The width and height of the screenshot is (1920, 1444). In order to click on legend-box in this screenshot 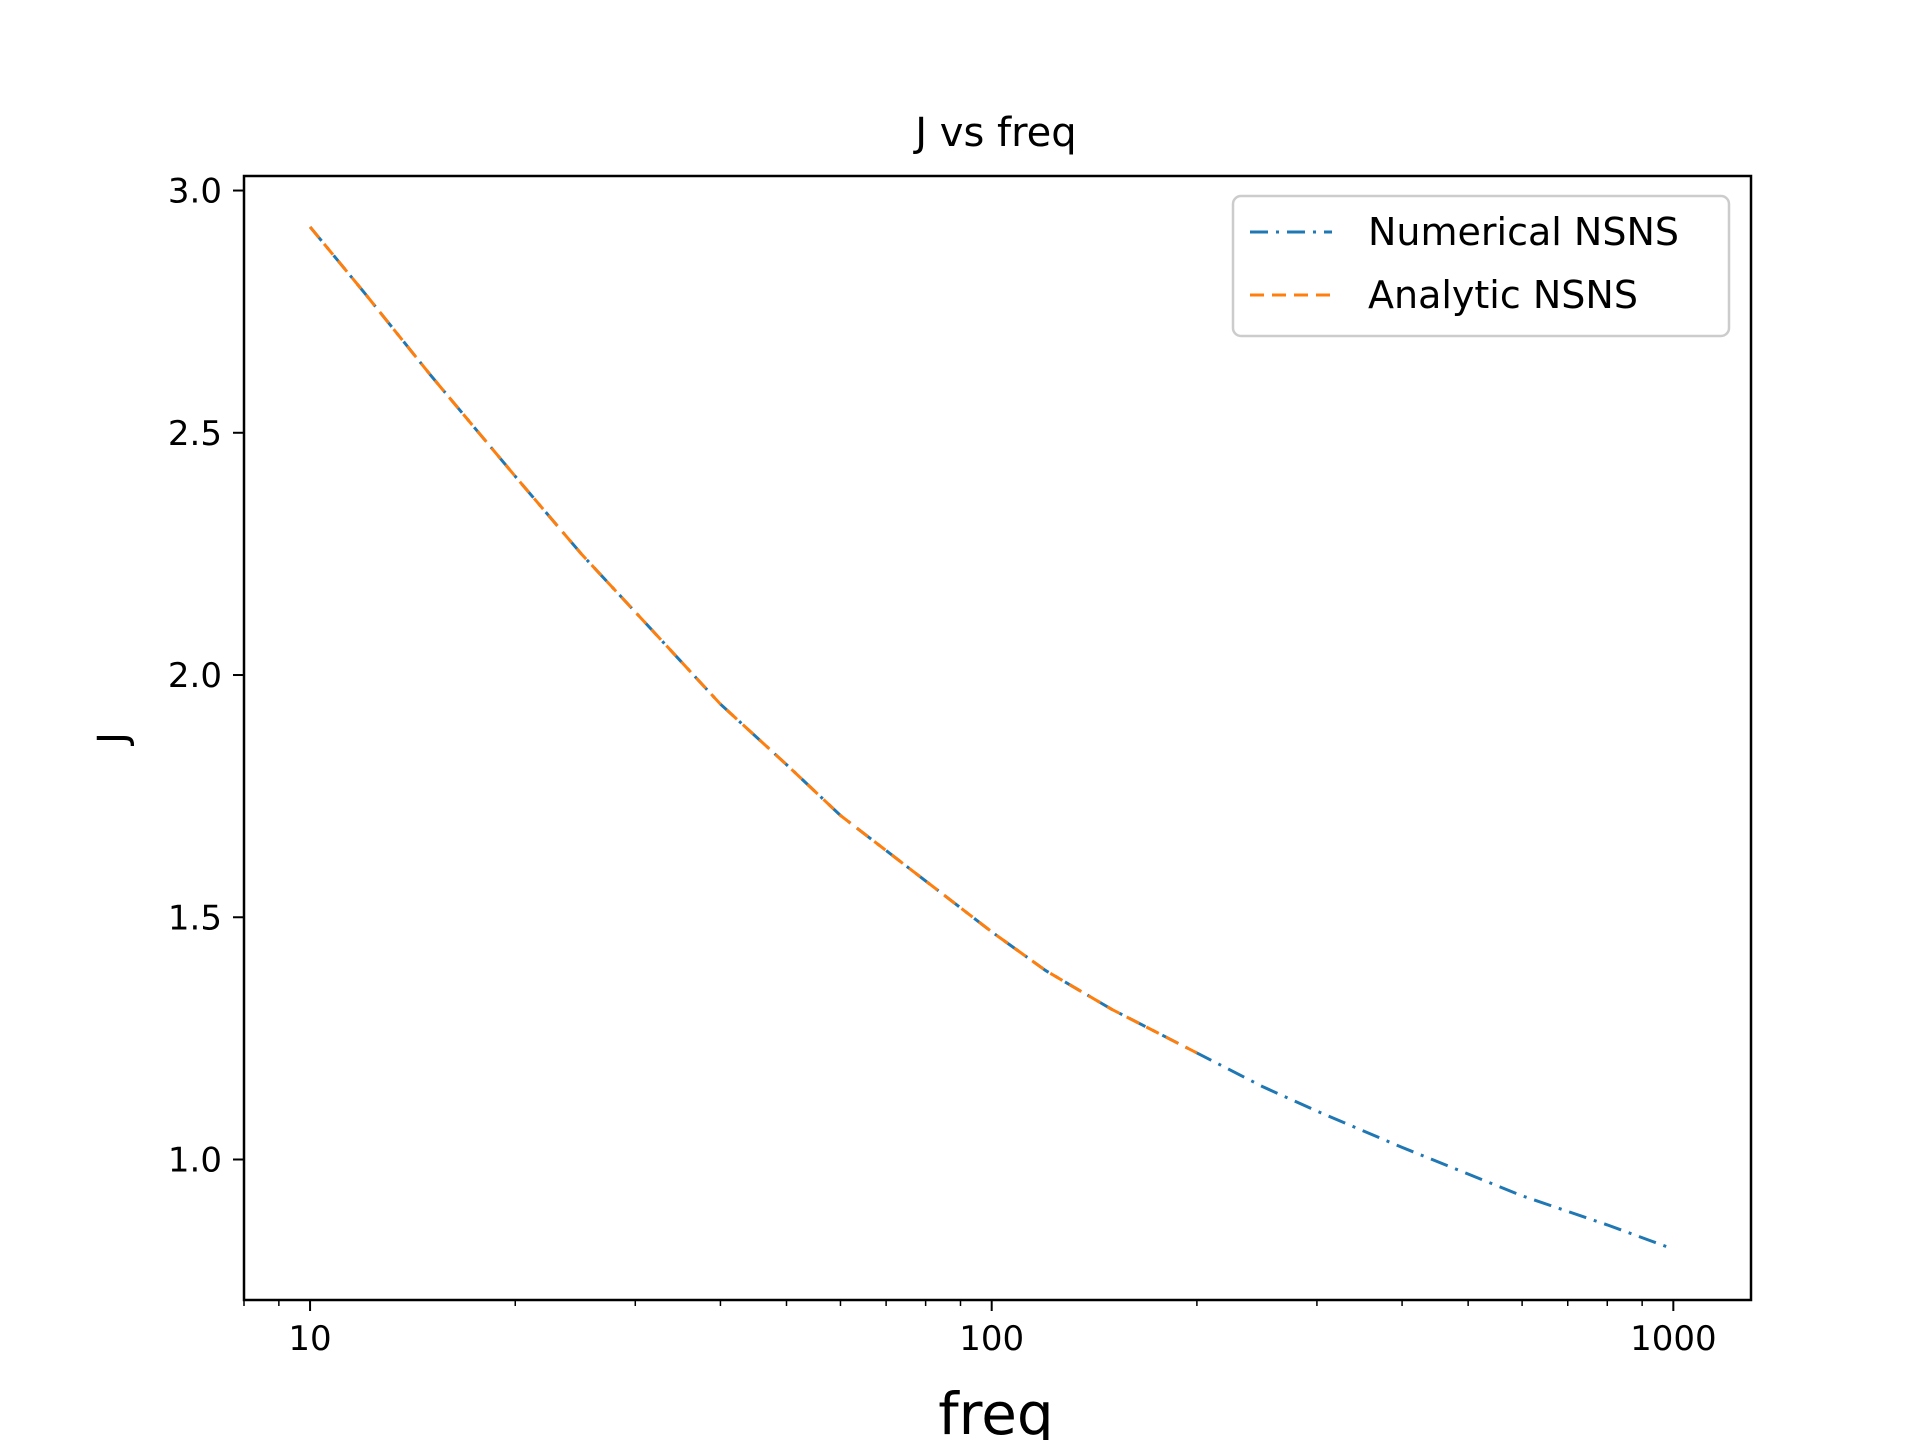, I will do `click(1481, 266)`.